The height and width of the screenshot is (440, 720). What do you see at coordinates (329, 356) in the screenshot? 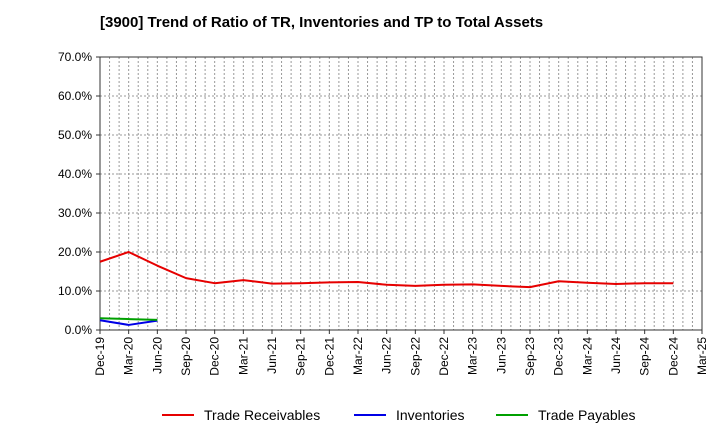
I see `x-tick-label: Dec-21` at bounding box center [329, 356].